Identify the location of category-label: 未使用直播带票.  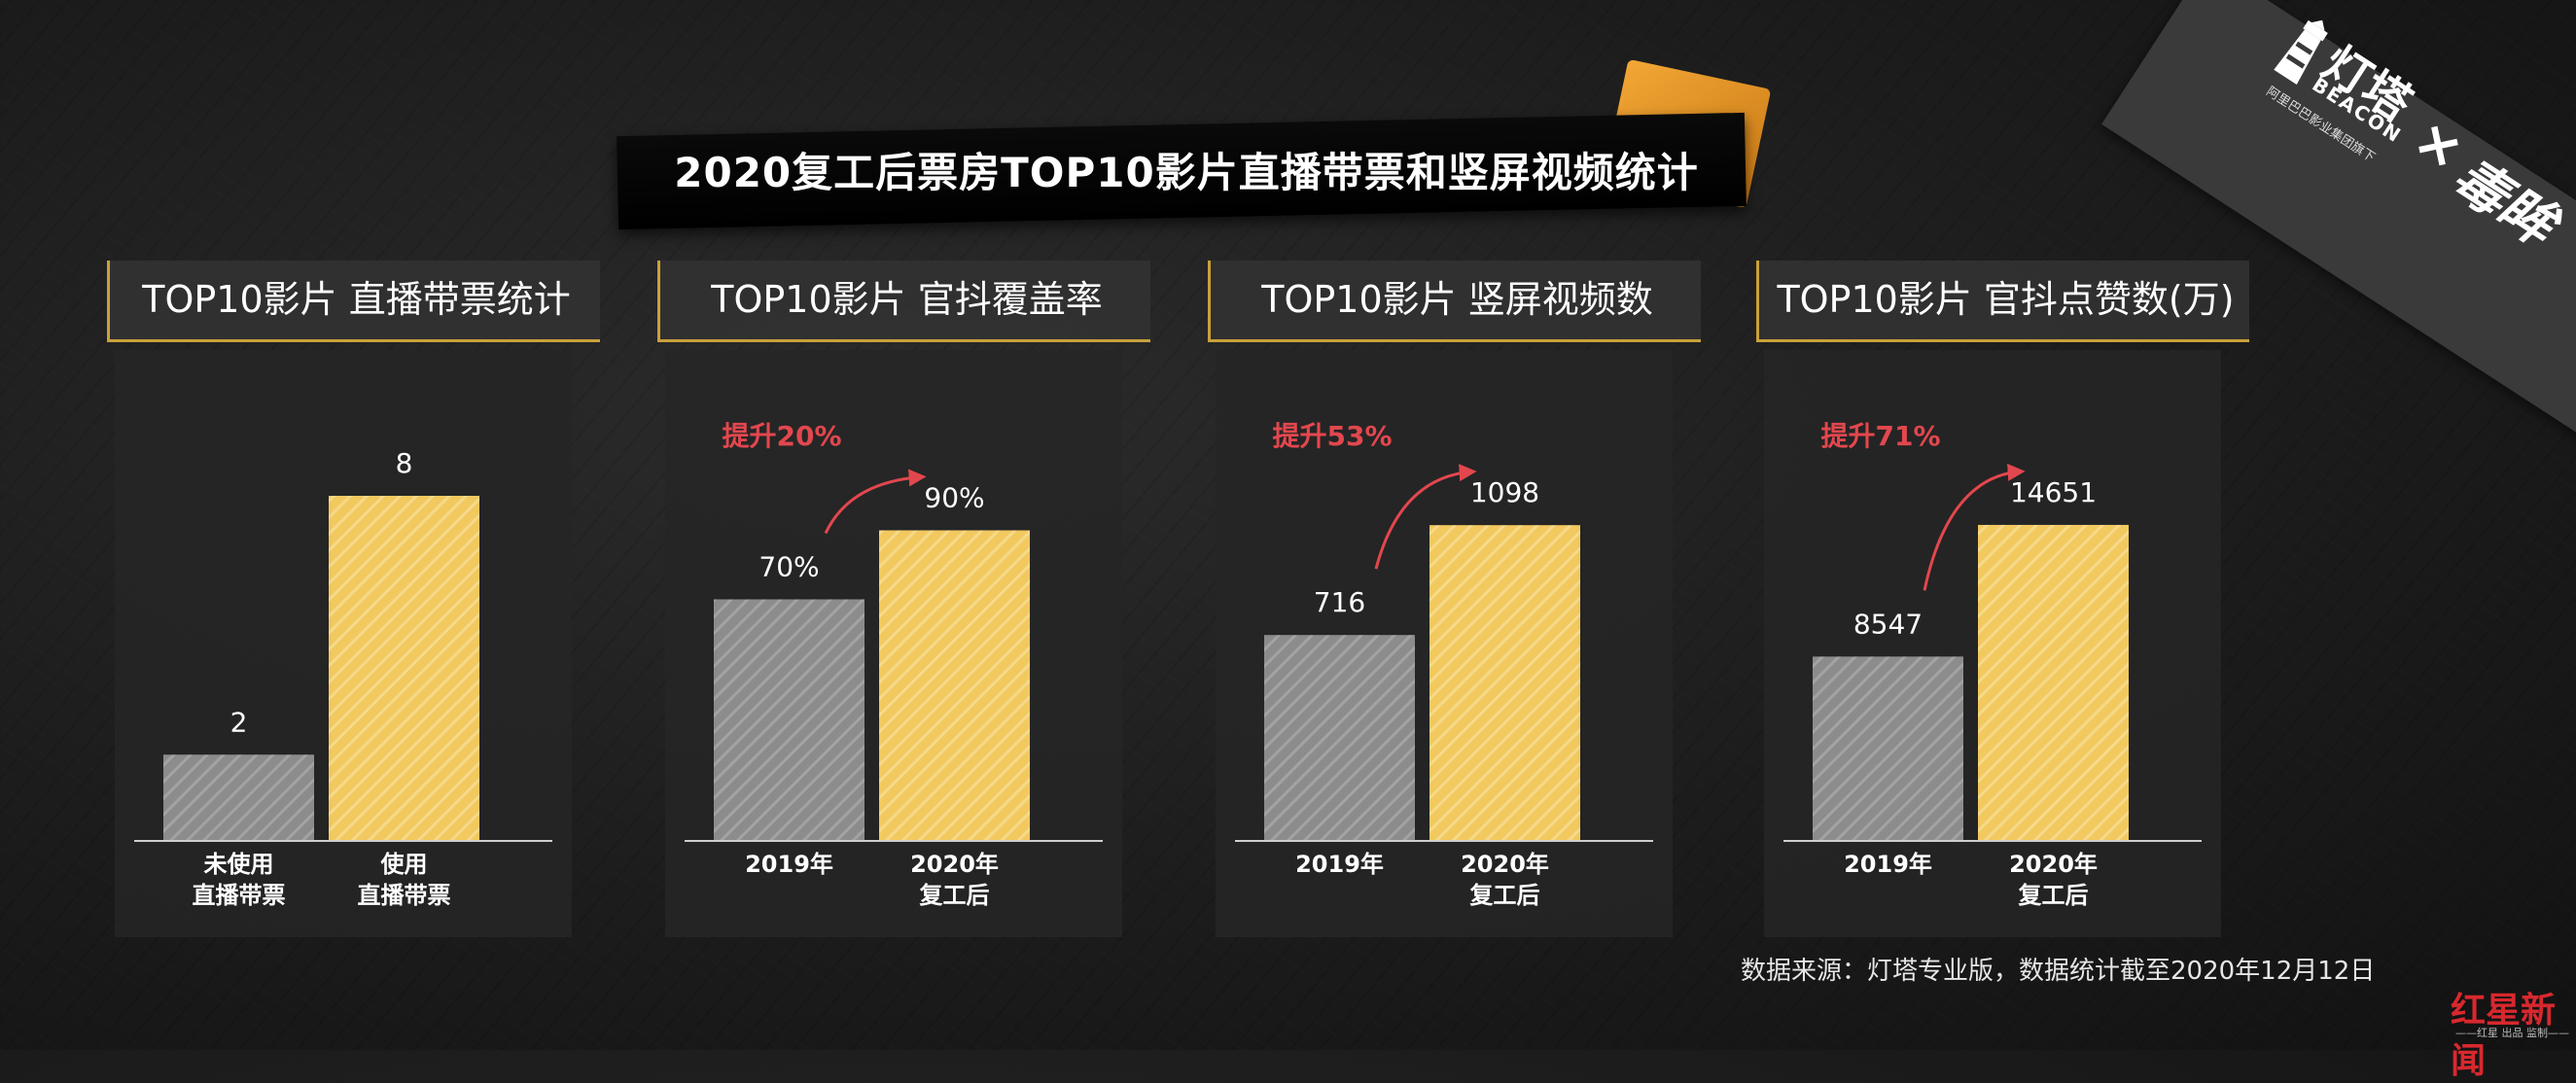
(240, 880).